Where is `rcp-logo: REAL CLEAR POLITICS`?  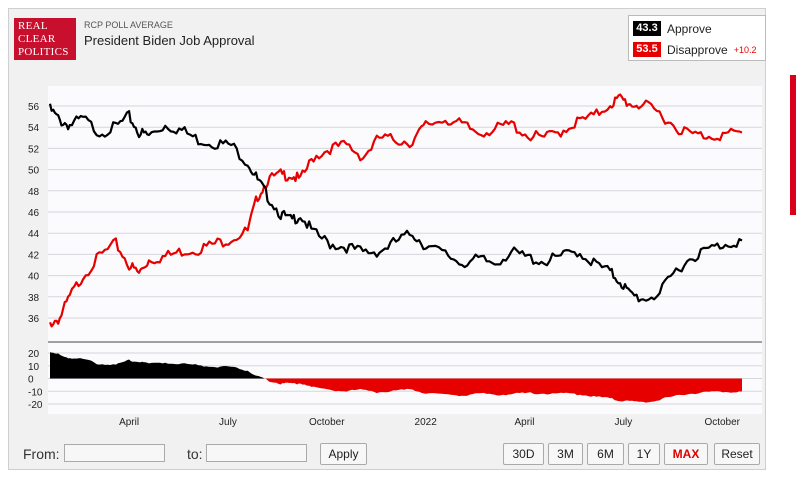 rcp-logo: REAL CLEAR POLITICS is located at coordinates (45, 39).